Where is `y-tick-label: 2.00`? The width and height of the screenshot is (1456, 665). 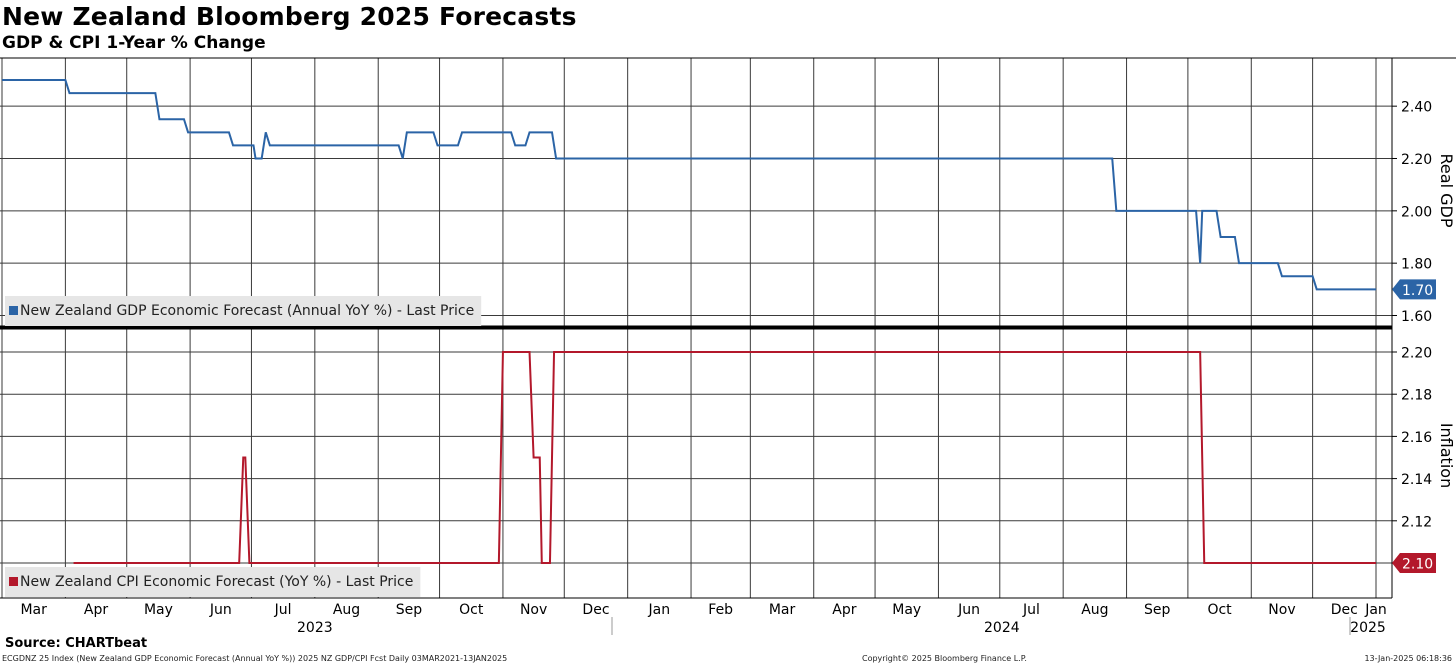 y-tick-label: 2.00 is located at coordinates (1416, 212).